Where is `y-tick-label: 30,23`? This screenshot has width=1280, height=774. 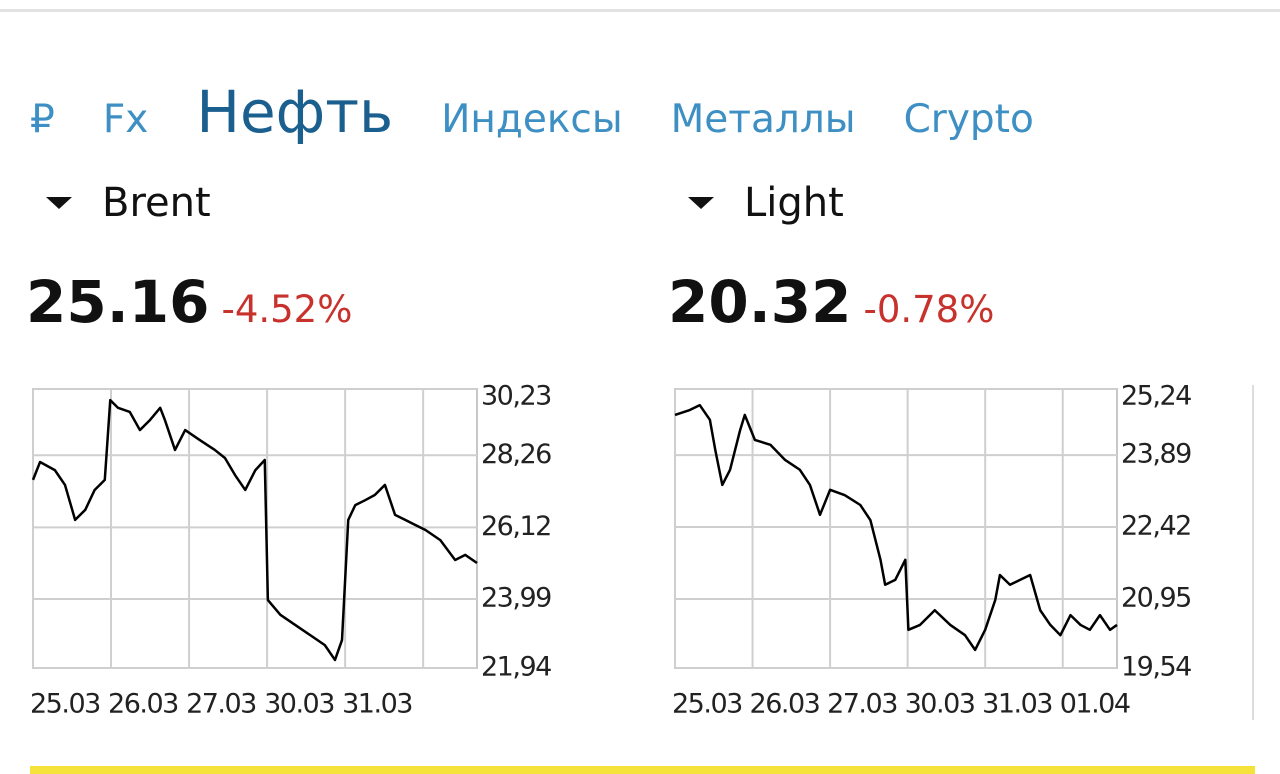
y-tick-label: 30,23 is located at coordinates (516, 396).